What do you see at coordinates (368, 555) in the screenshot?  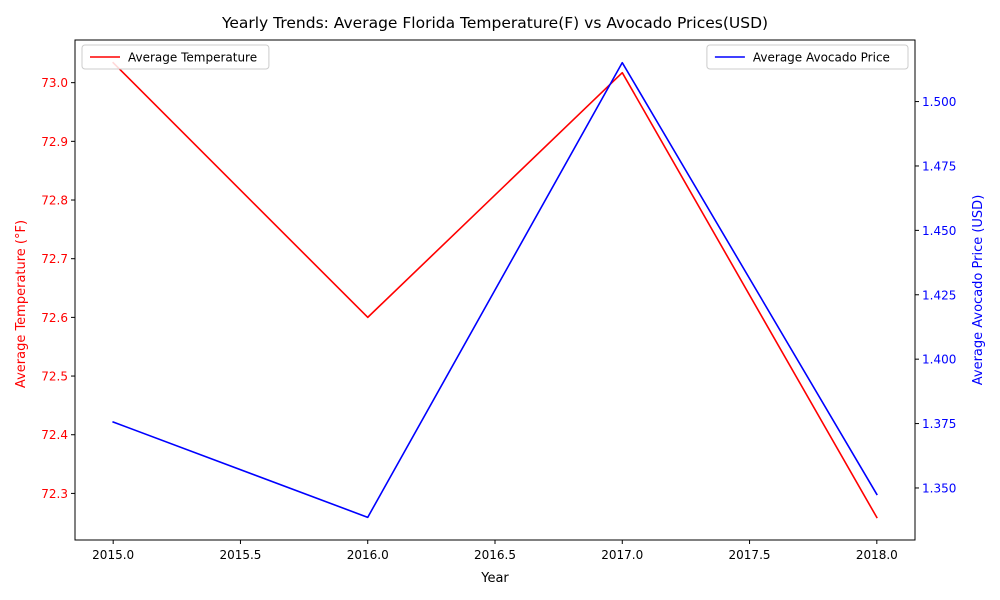 I see `x-tick-label: 2016.0` at bounding box center [368, 555].